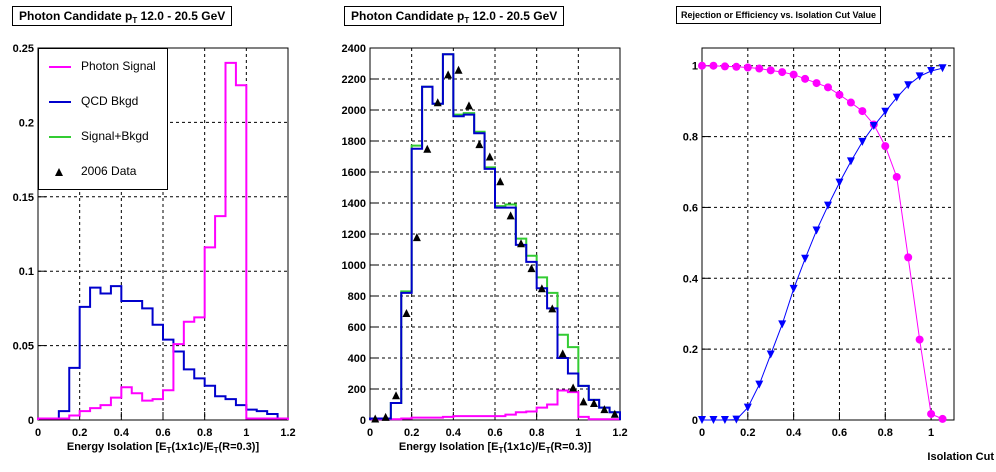  I want to click on legend-item-photon-signal: Photon Signal, so click(103, 67).